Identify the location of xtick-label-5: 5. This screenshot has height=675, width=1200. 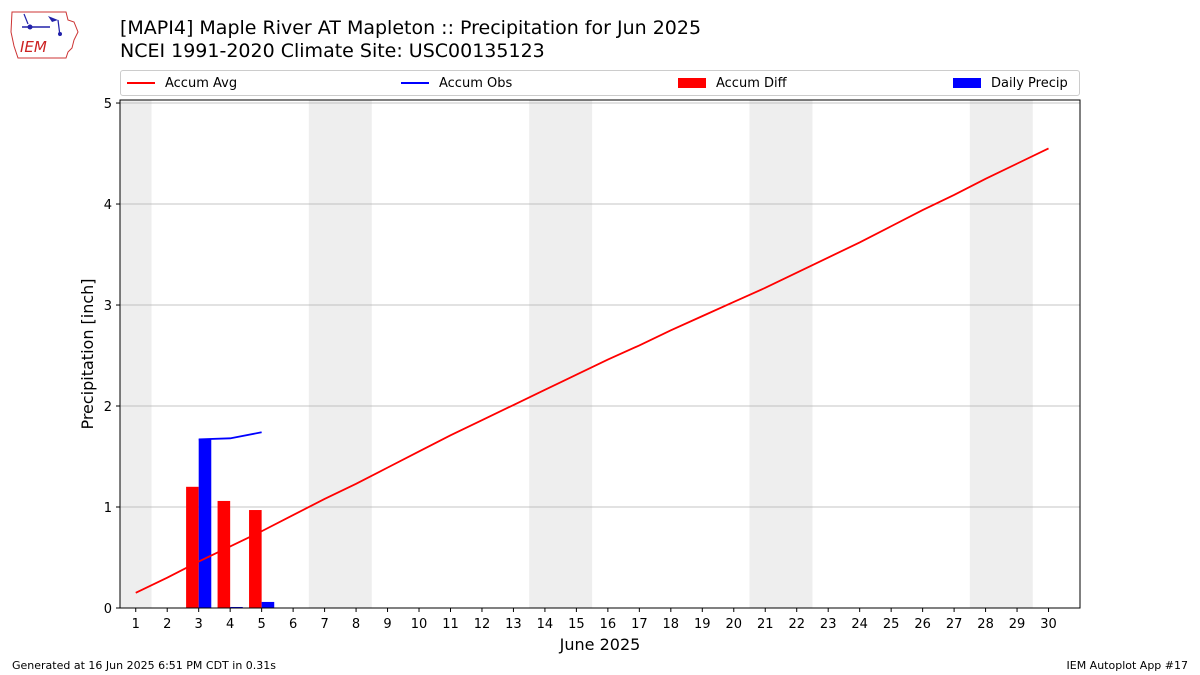
(261, 624).